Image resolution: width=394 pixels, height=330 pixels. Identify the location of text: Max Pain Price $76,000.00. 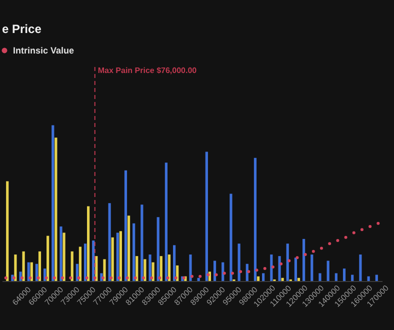
(148, 70).